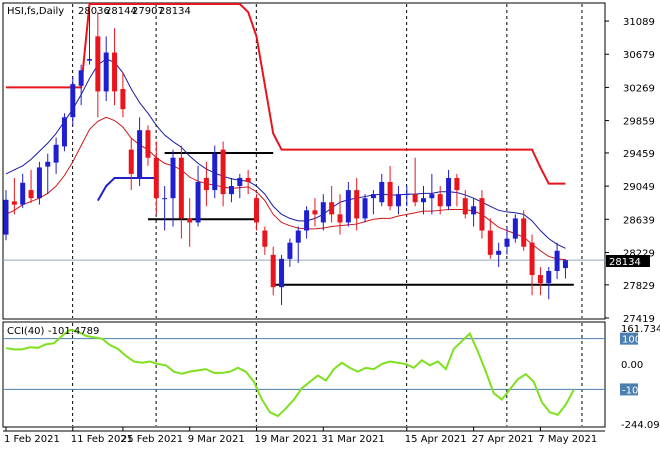 The width and height of the screenshot is (660, 454). I want to click on time-tick-label: 15 Apr 2021, so click(436, 439).